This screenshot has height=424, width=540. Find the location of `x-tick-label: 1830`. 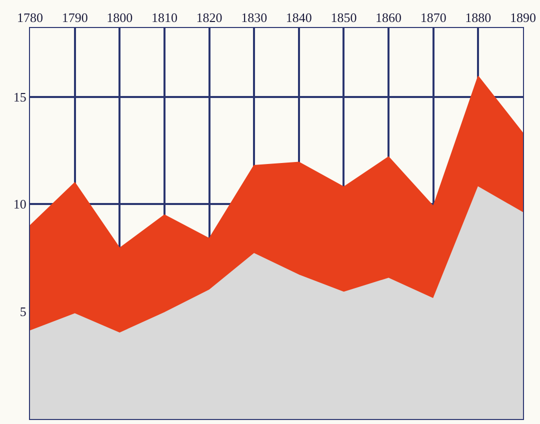

x-tick-label: 1830 is located at coordinates (254, 17).